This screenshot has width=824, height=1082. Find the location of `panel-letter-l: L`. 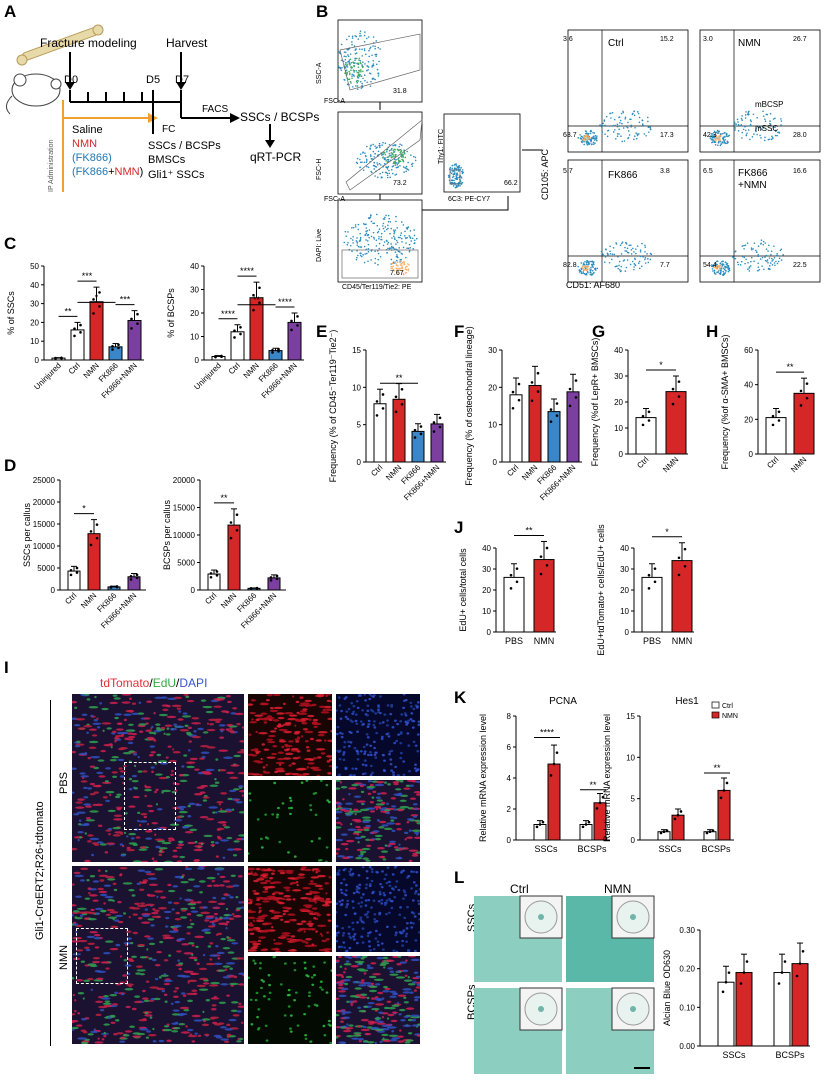

panel-letter-l: L is located at coordinates (459, 877).